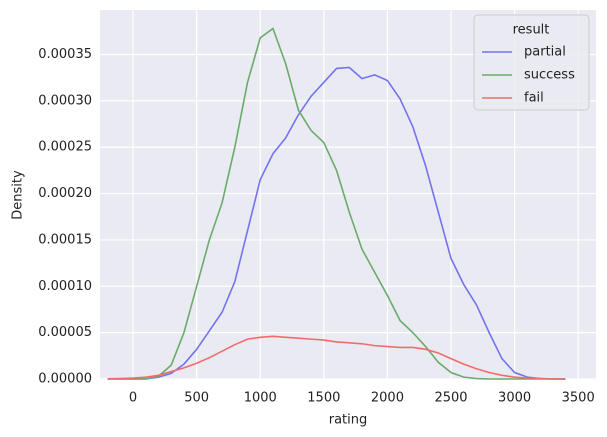 Image resolution: width=607 pixels, height=437 pixels. I want to click on x-tick-label: 1500, so click(323, 398).